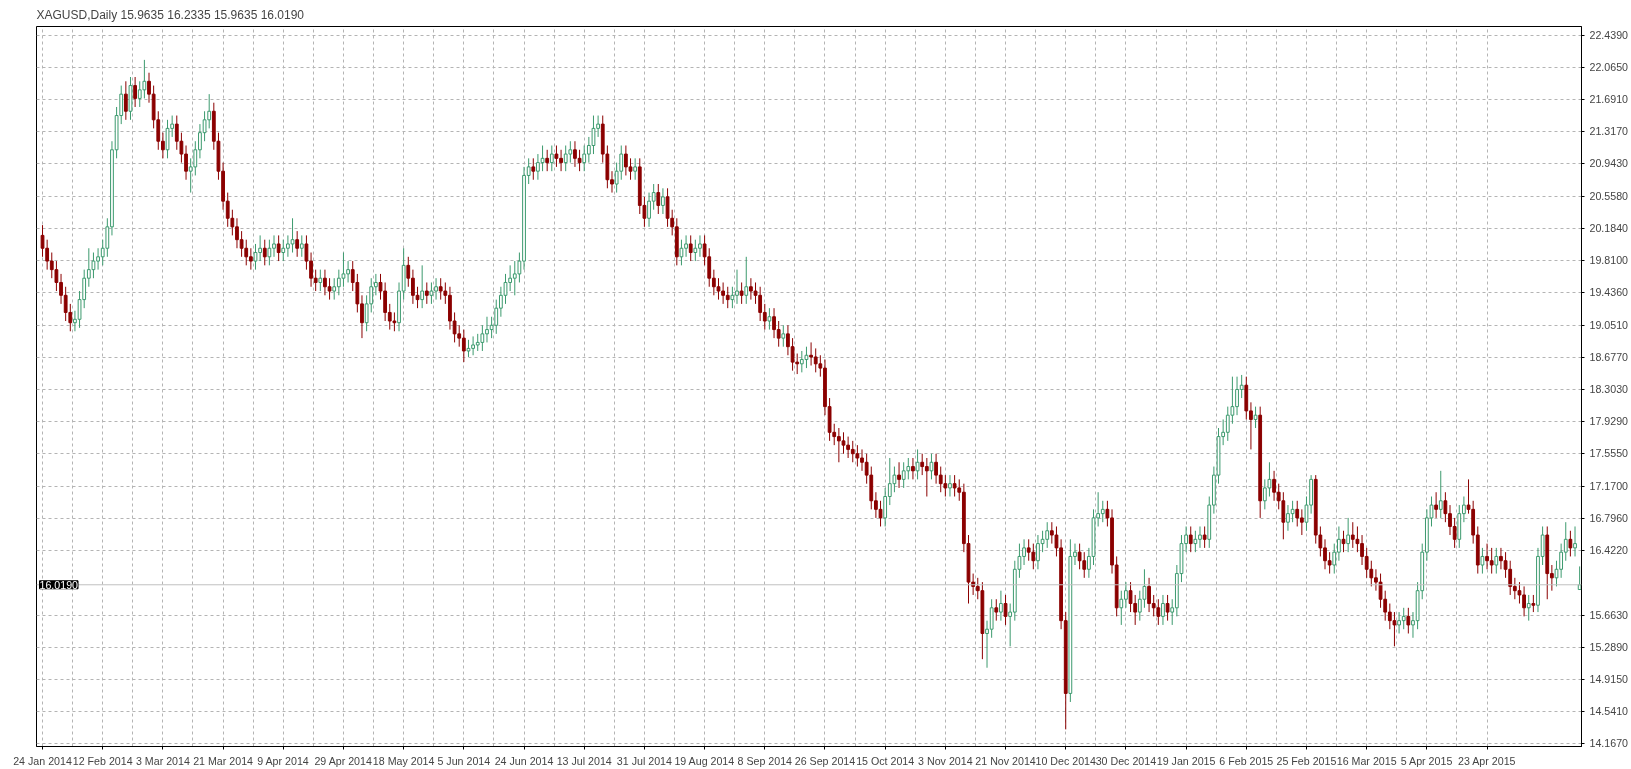  I want to click on x-tick-label: 30 Dec 2014, so click(1126, 760).